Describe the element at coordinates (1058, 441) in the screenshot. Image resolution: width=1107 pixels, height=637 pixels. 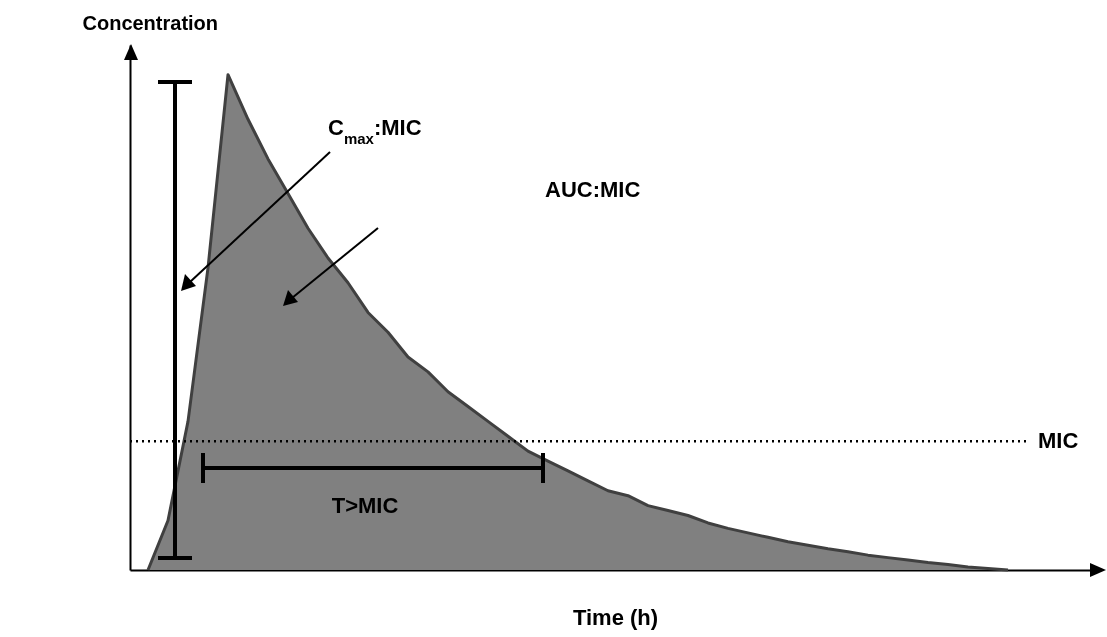
I see `ref-line-label: MIC` at that location.